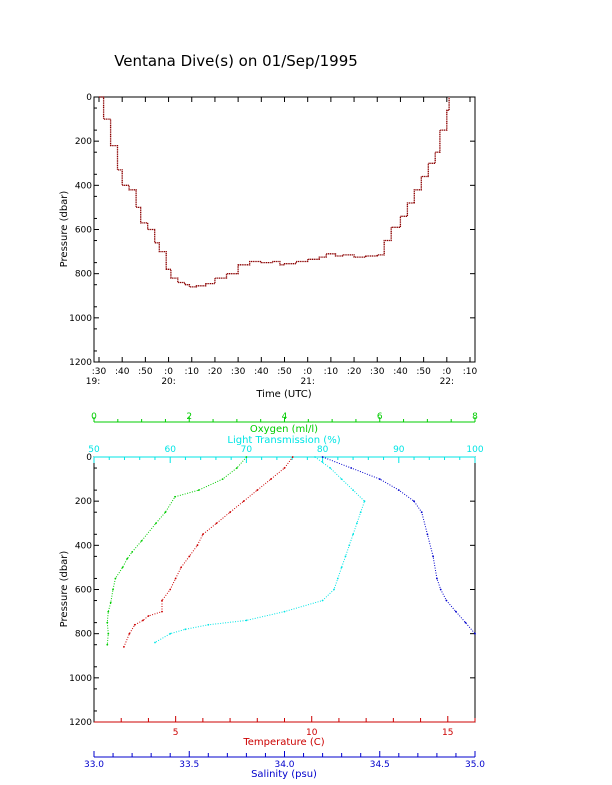 The image size is (612, 785). Describe the element at coordinates (260, 549) in the screenshot. I see `transmission-profile-trace` at that location.